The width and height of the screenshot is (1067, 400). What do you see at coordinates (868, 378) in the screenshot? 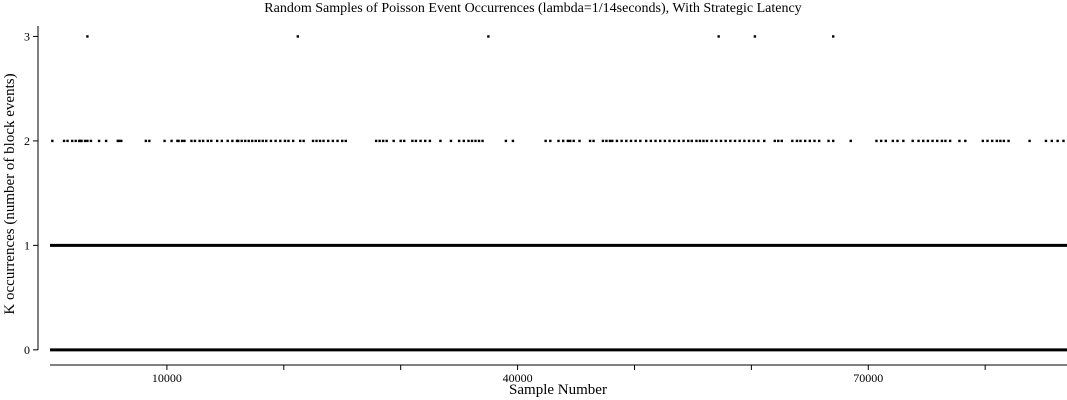
I see `x-tick-label: 70000` at bounding box center [868, 378].